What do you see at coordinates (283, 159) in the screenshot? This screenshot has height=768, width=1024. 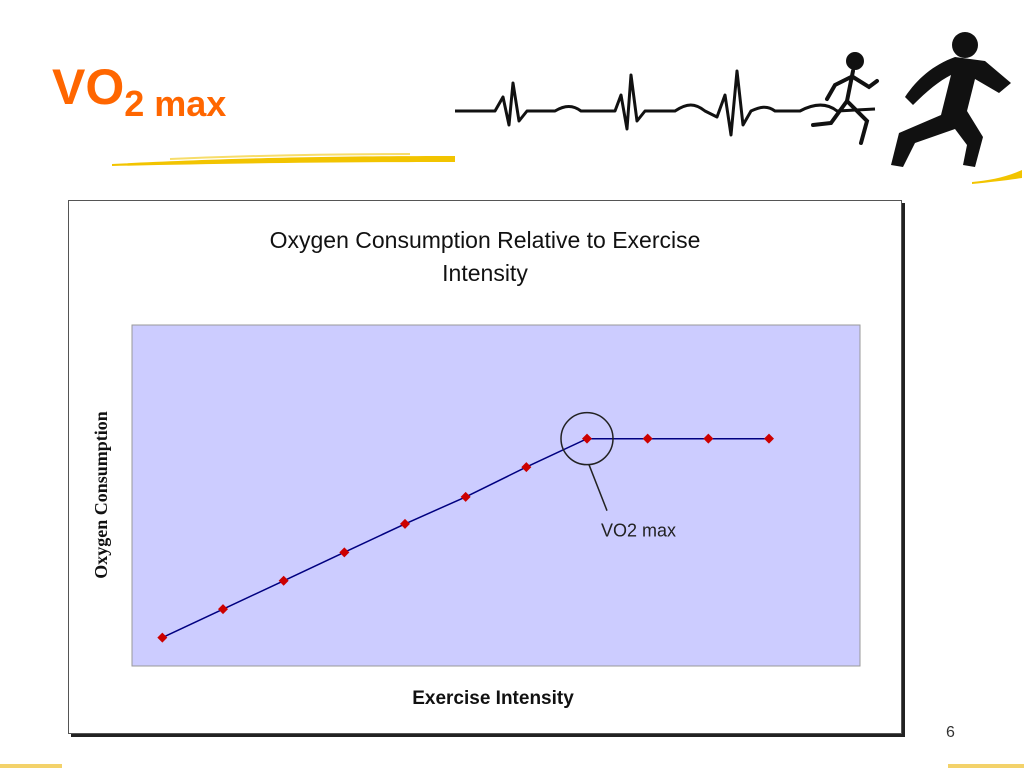 I see `title-underline` at bounding box center [283, 159].